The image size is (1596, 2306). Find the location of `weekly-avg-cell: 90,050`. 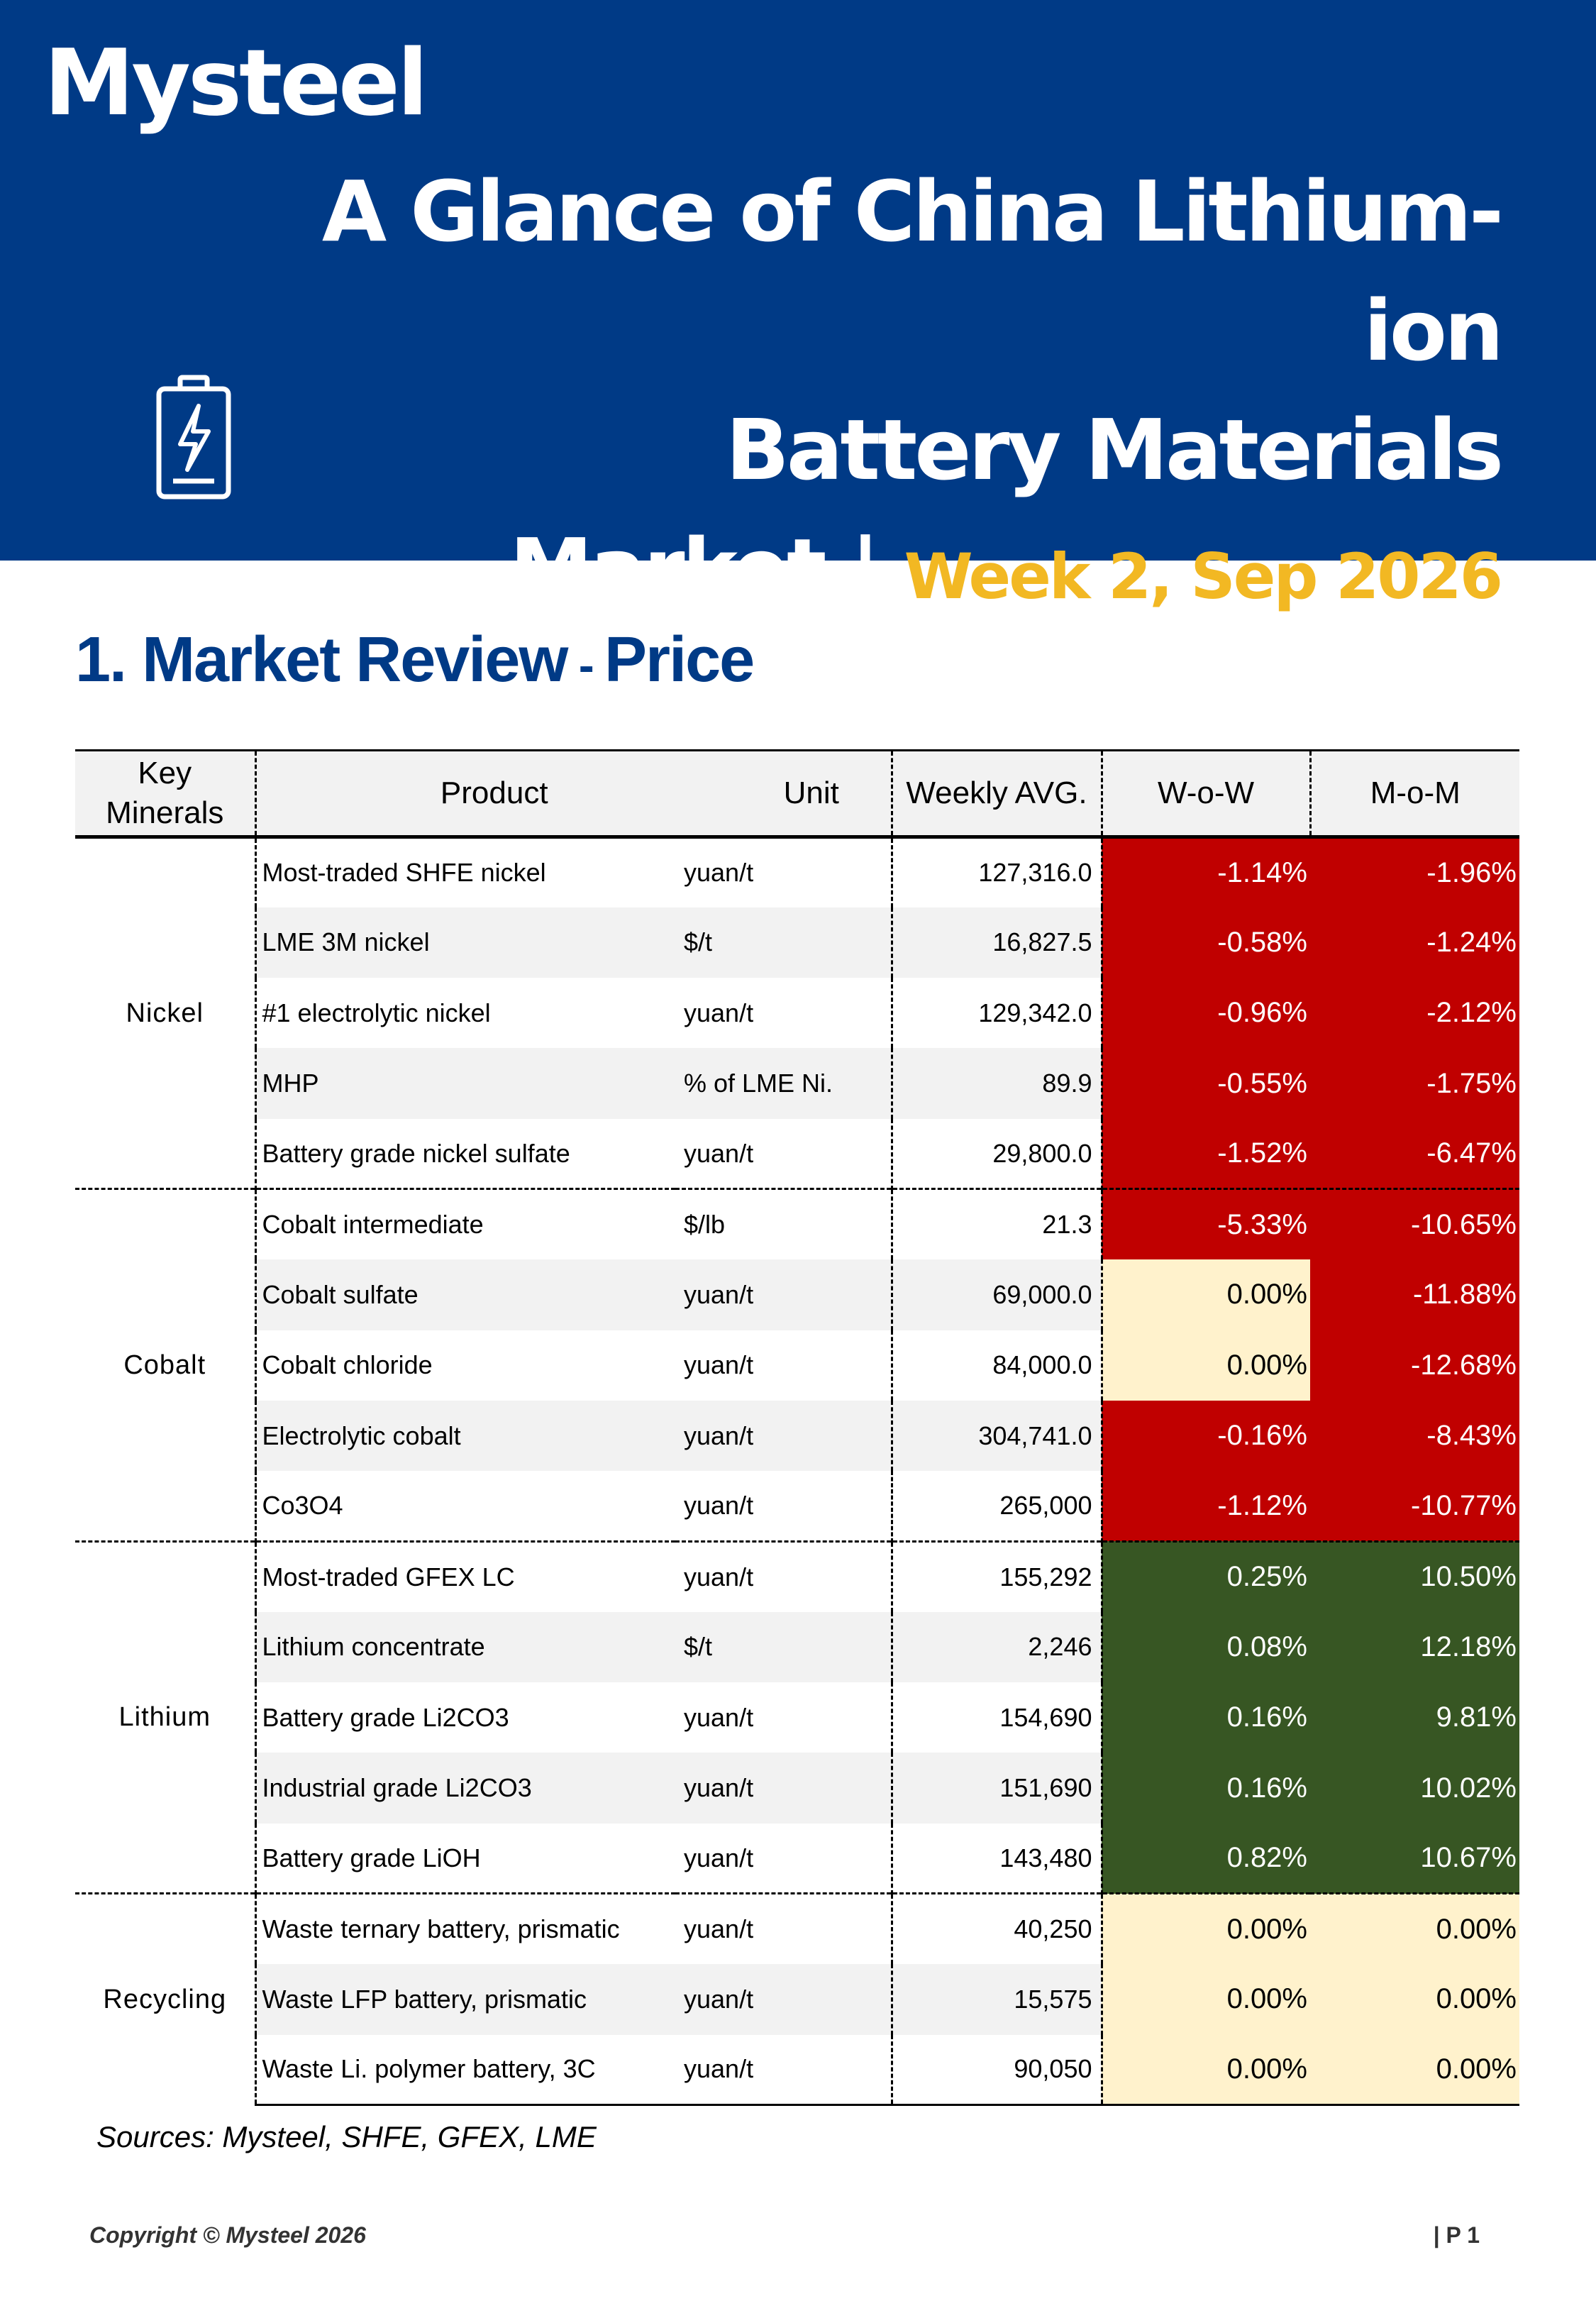

weekly-avg-cell: 90,050 is located at coordinates (996, 2070).